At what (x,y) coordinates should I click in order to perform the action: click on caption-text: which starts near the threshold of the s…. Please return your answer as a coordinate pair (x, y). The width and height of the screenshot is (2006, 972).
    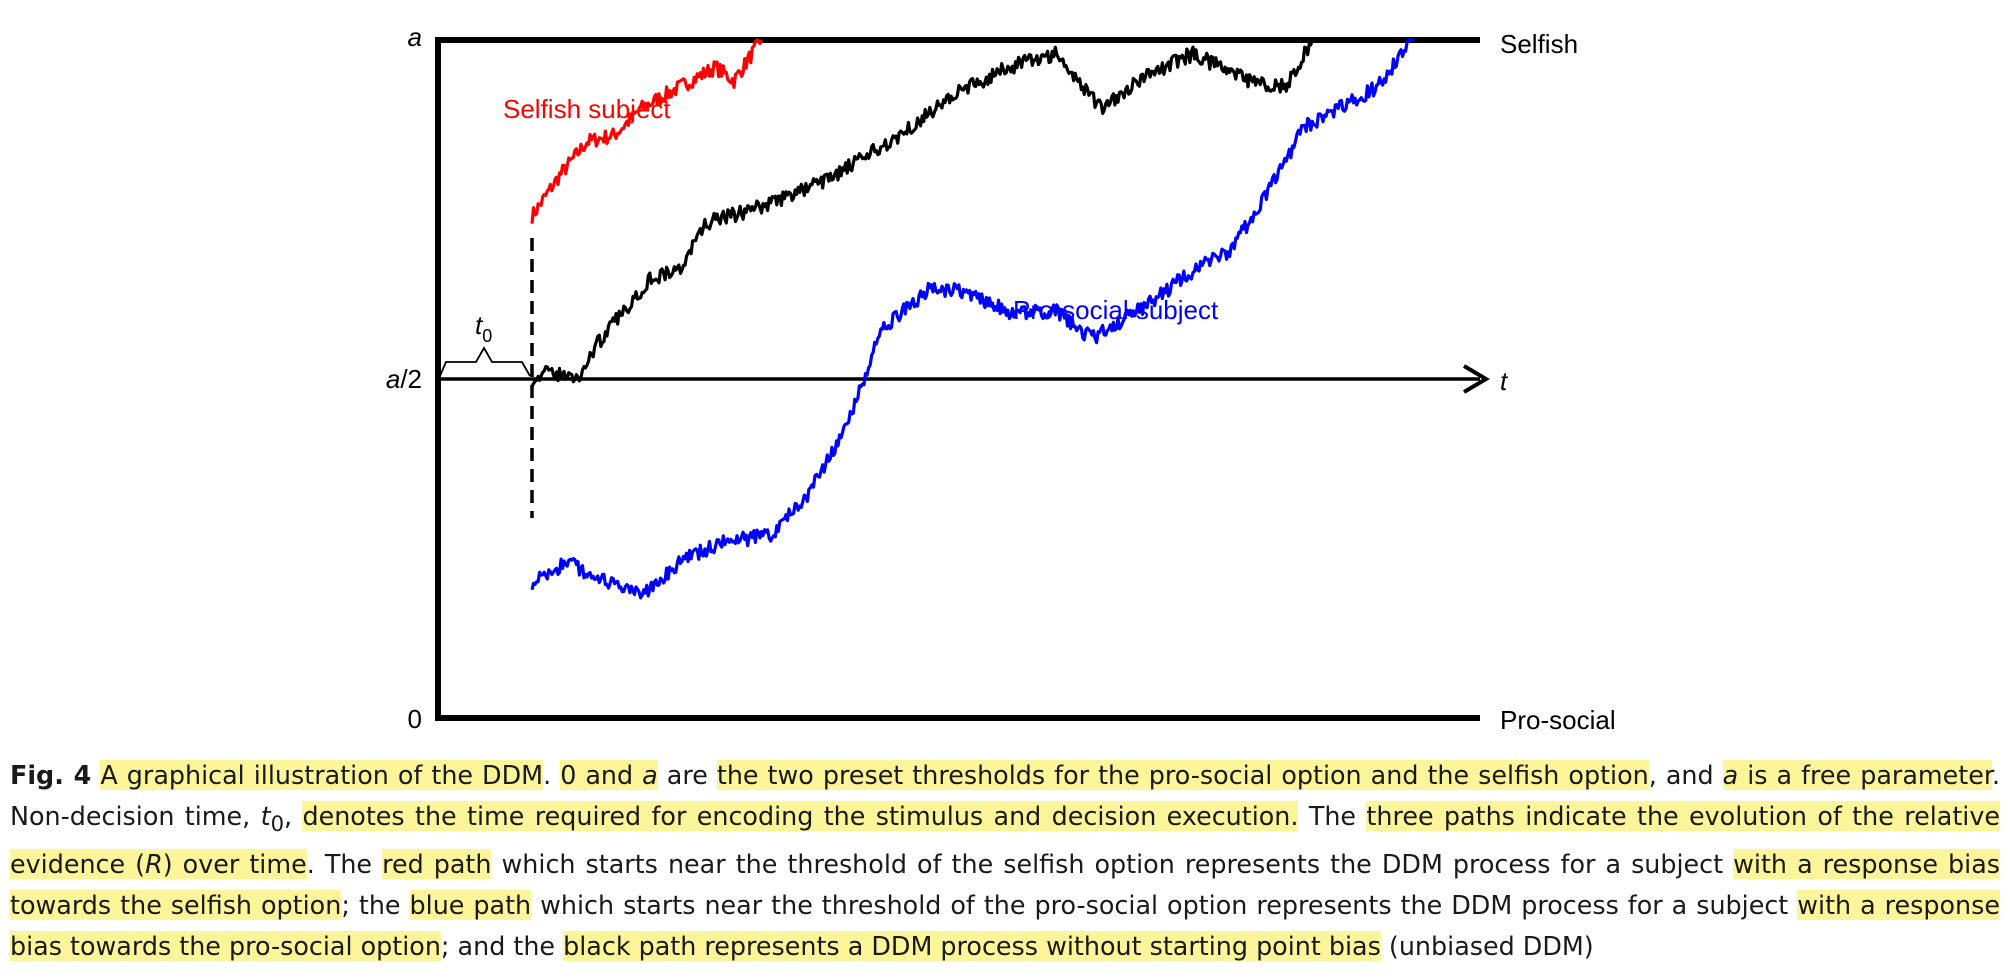
    Looking at the image, I should click on (1112, 864).